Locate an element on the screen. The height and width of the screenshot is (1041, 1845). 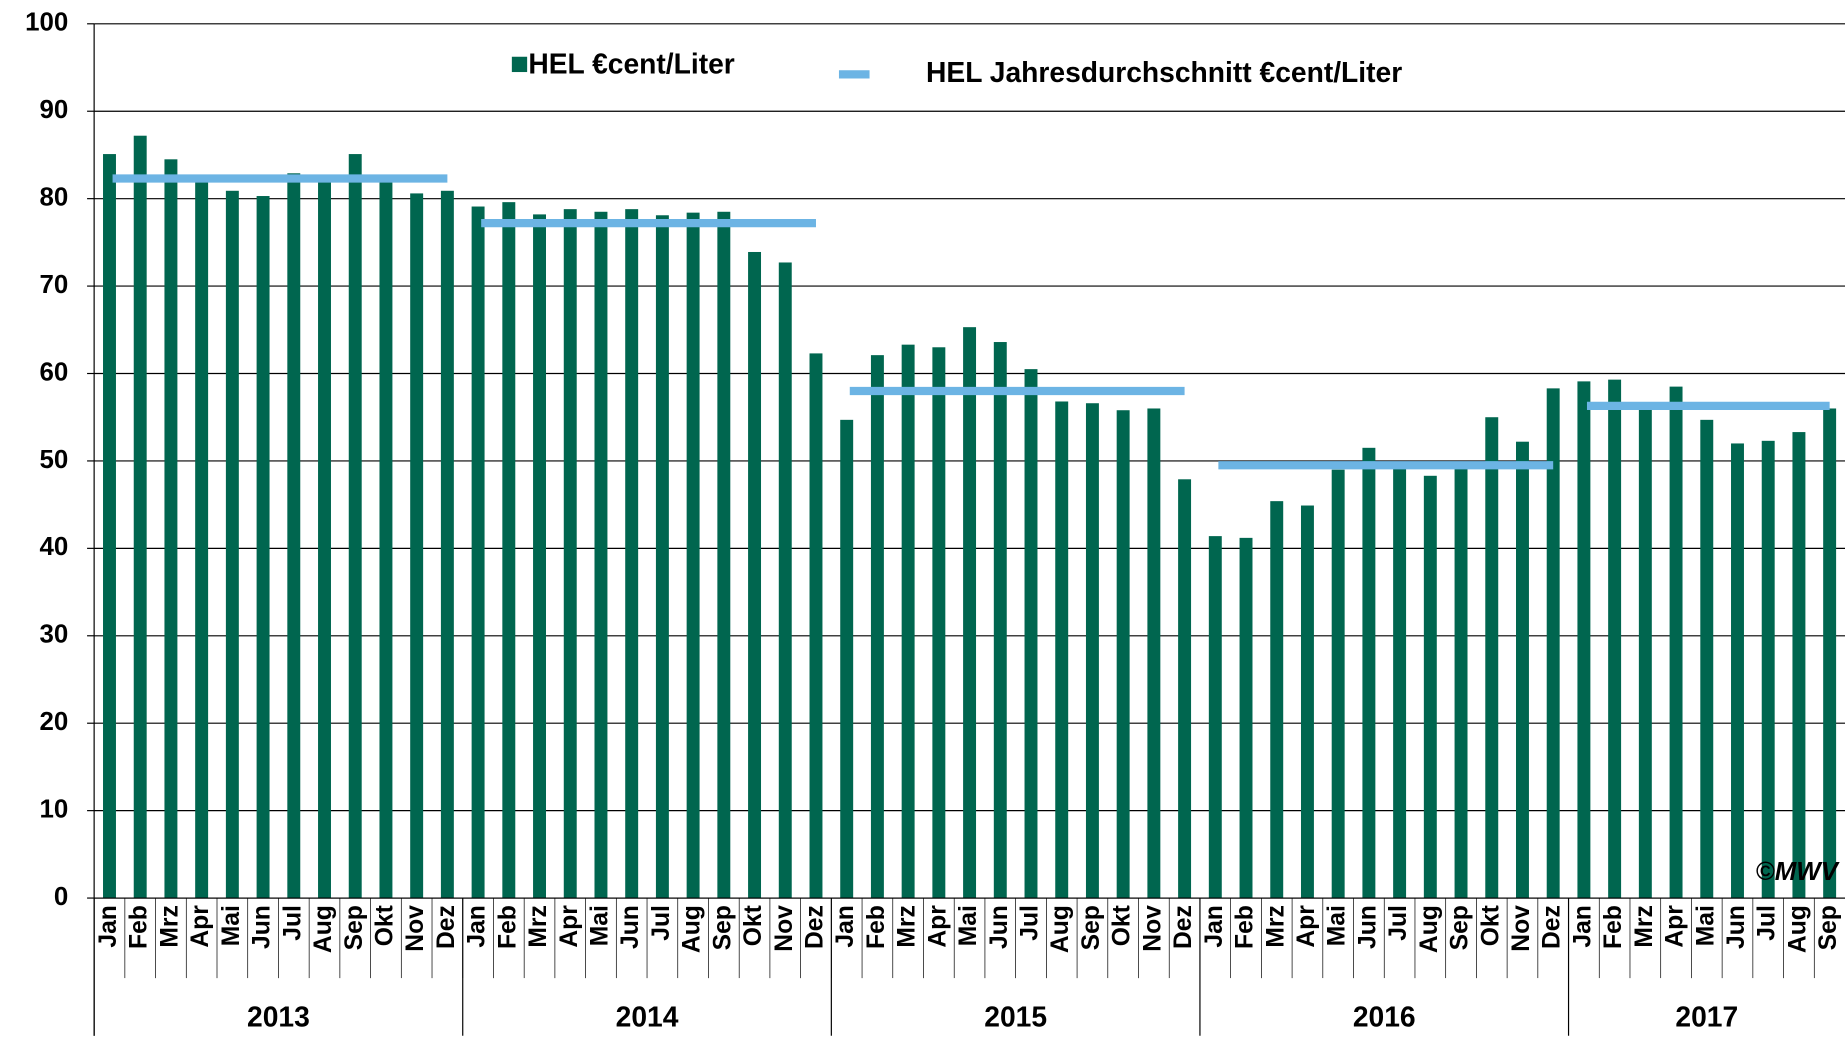
y-tick-label: 70 is located at coordinates (53, 285).